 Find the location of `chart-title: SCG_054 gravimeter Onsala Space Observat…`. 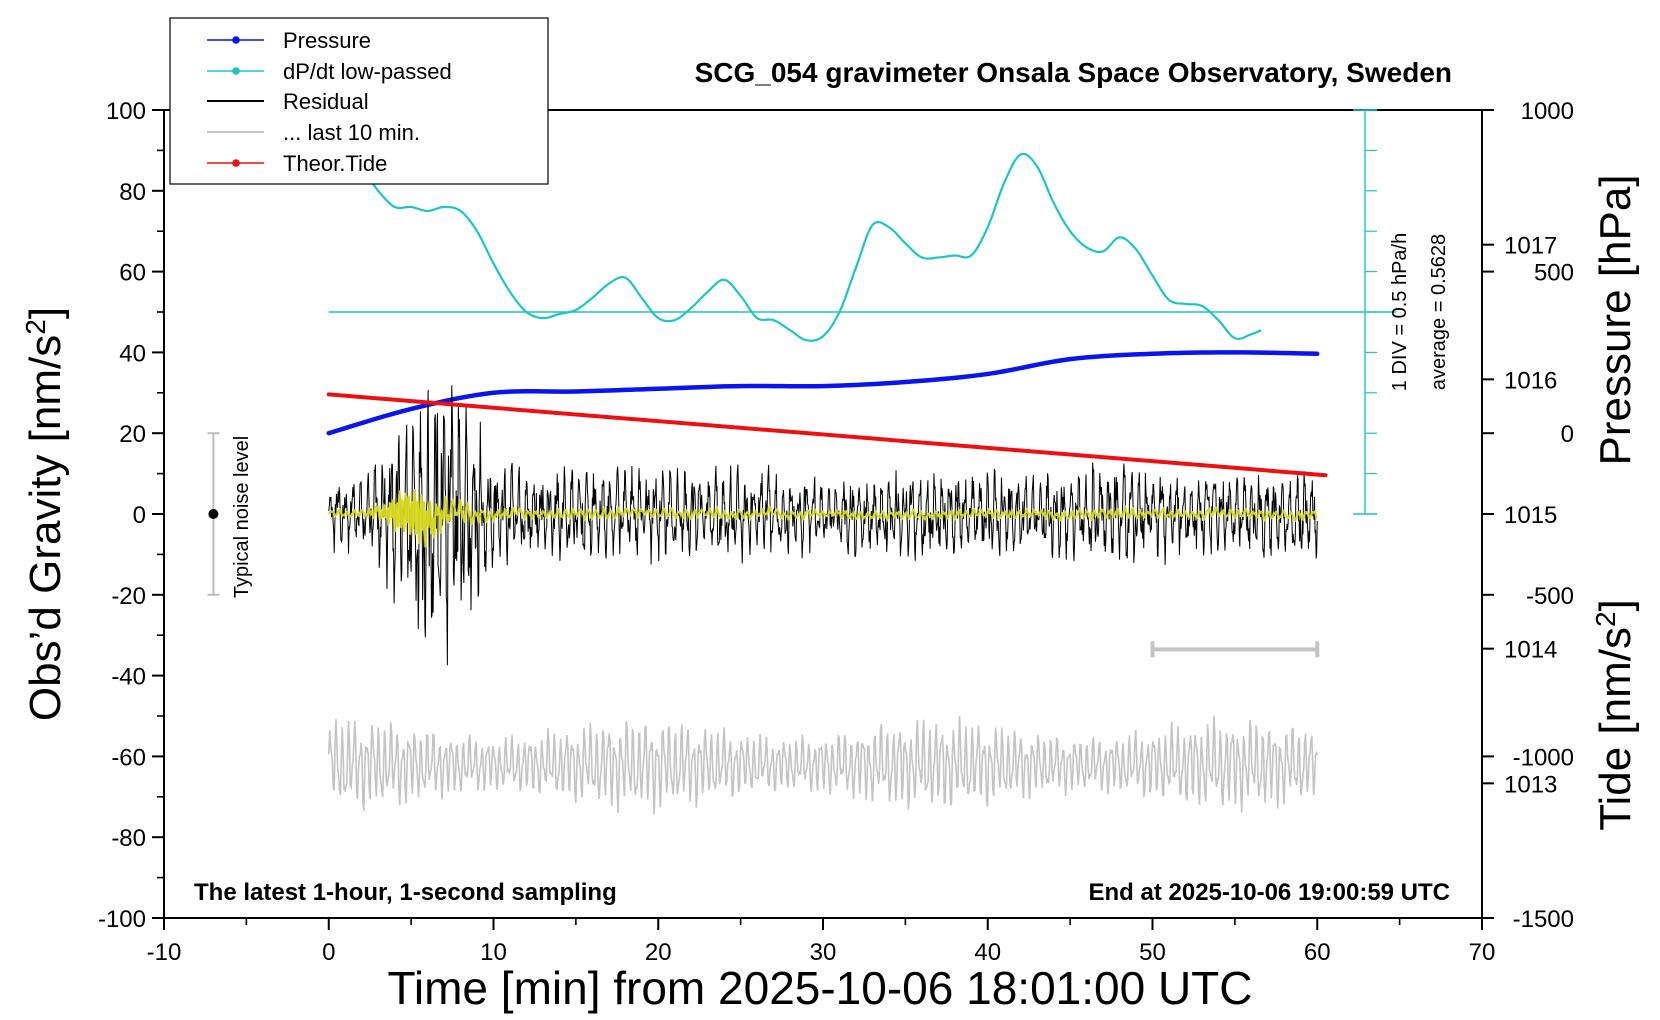

chart-title: SCG_054 gravimeter Onsala Space Observat… is located at coordinates (1073, 72).